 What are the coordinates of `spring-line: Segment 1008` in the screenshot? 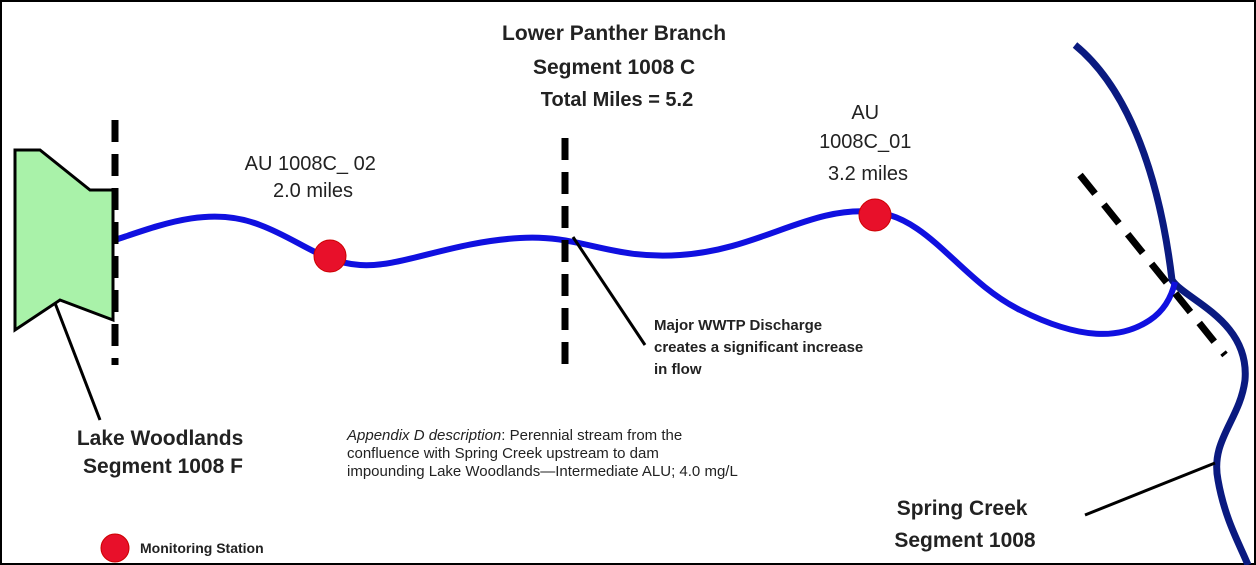 It's located at (965, 540).